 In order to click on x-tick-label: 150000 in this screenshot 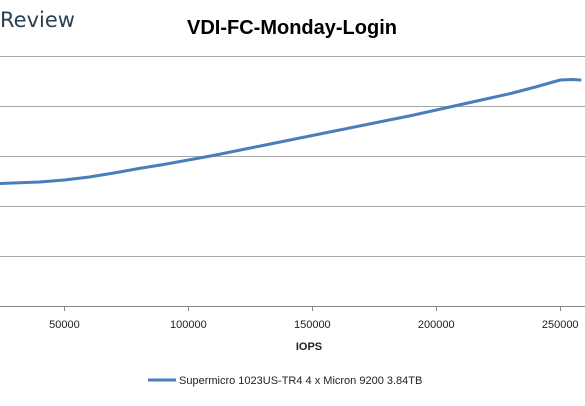, I will do `click(312, 325)`.